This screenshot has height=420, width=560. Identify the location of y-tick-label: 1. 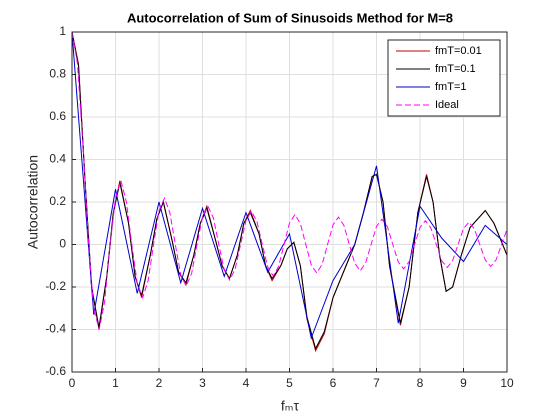
(62, 31).